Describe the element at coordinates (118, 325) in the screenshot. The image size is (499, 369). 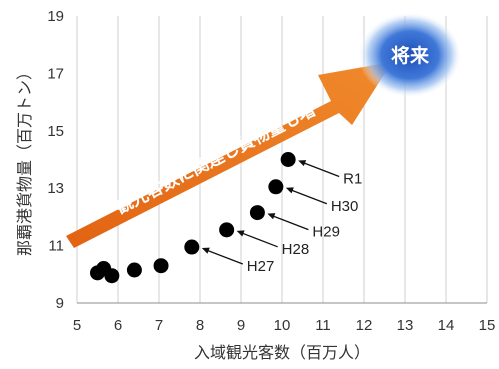
I see `x-tick-label: 6` at that location.